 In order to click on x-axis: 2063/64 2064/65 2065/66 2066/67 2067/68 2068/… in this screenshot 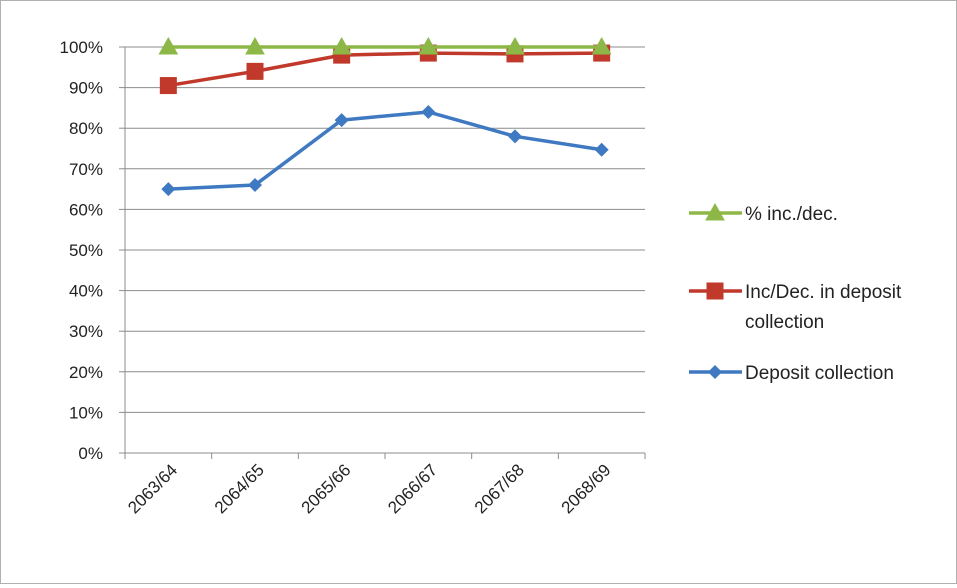, I will do `click(385, 484)`.